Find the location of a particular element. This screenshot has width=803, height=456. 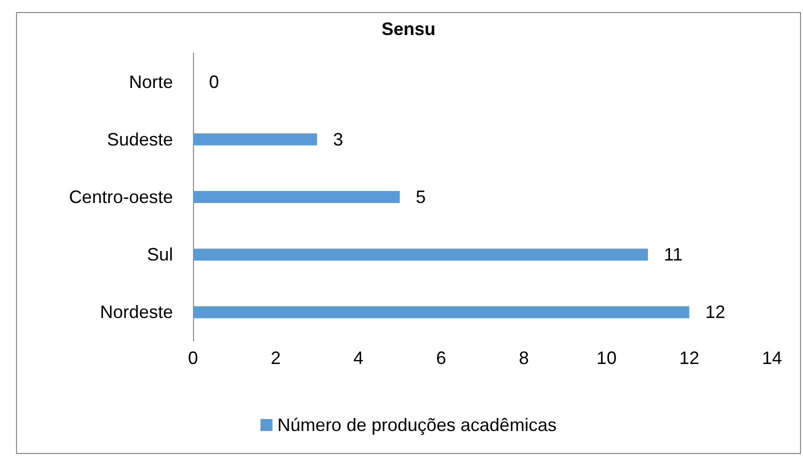

x-tick-label: 4 is located at coordinates (358, 358).